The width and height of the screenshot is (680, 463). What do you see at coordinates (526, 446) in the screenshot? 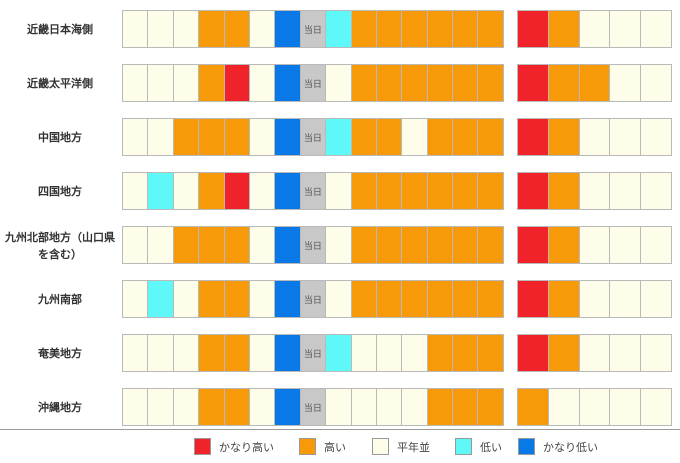
I see `legend-swatch-very-low` at bounding box center [526, 446].